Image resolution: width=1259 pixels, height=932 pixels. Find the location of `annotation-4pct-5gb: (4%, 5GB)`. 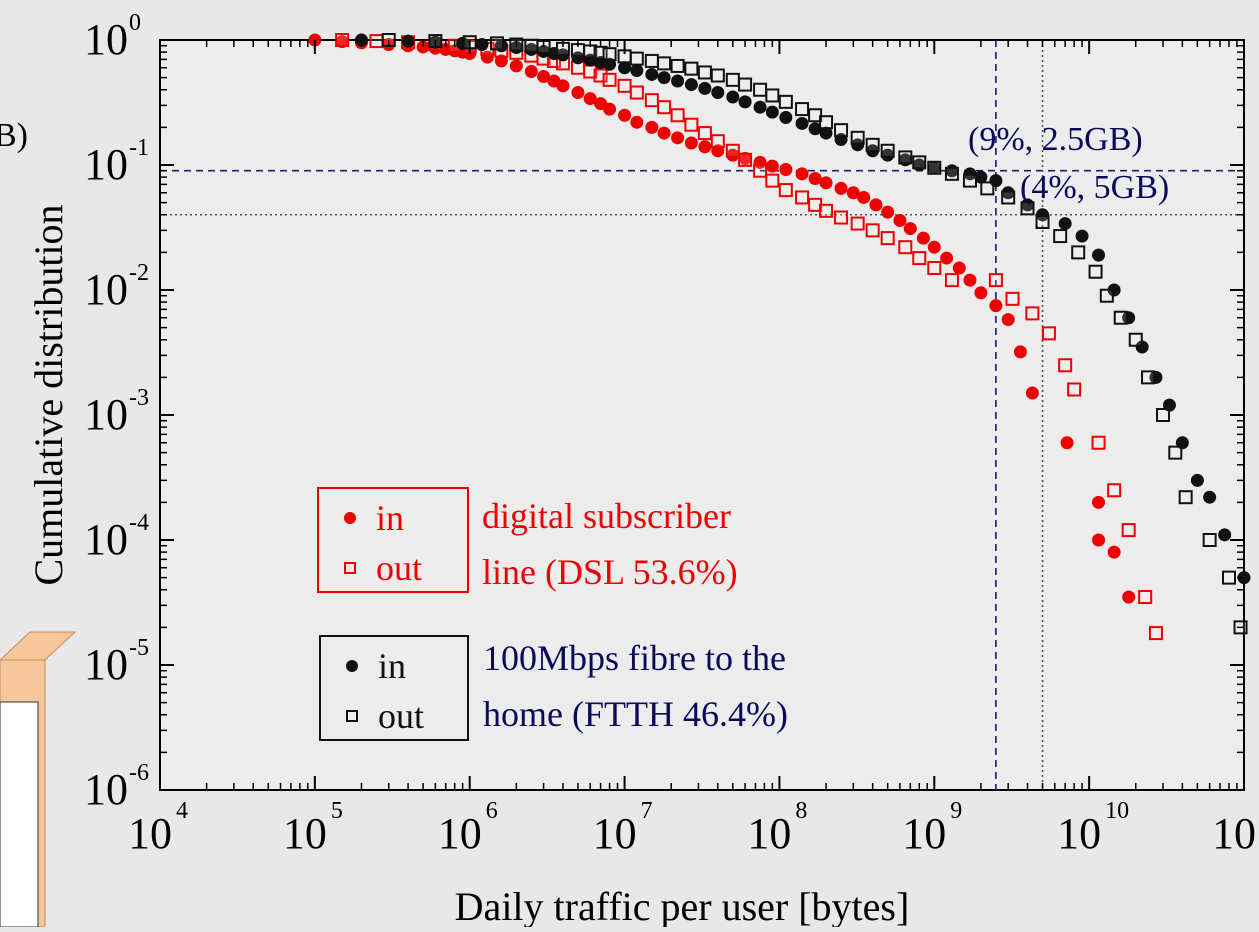

annotation-4pct-5gb: (4%, 5GB) is located at coordinates (1094, 187).